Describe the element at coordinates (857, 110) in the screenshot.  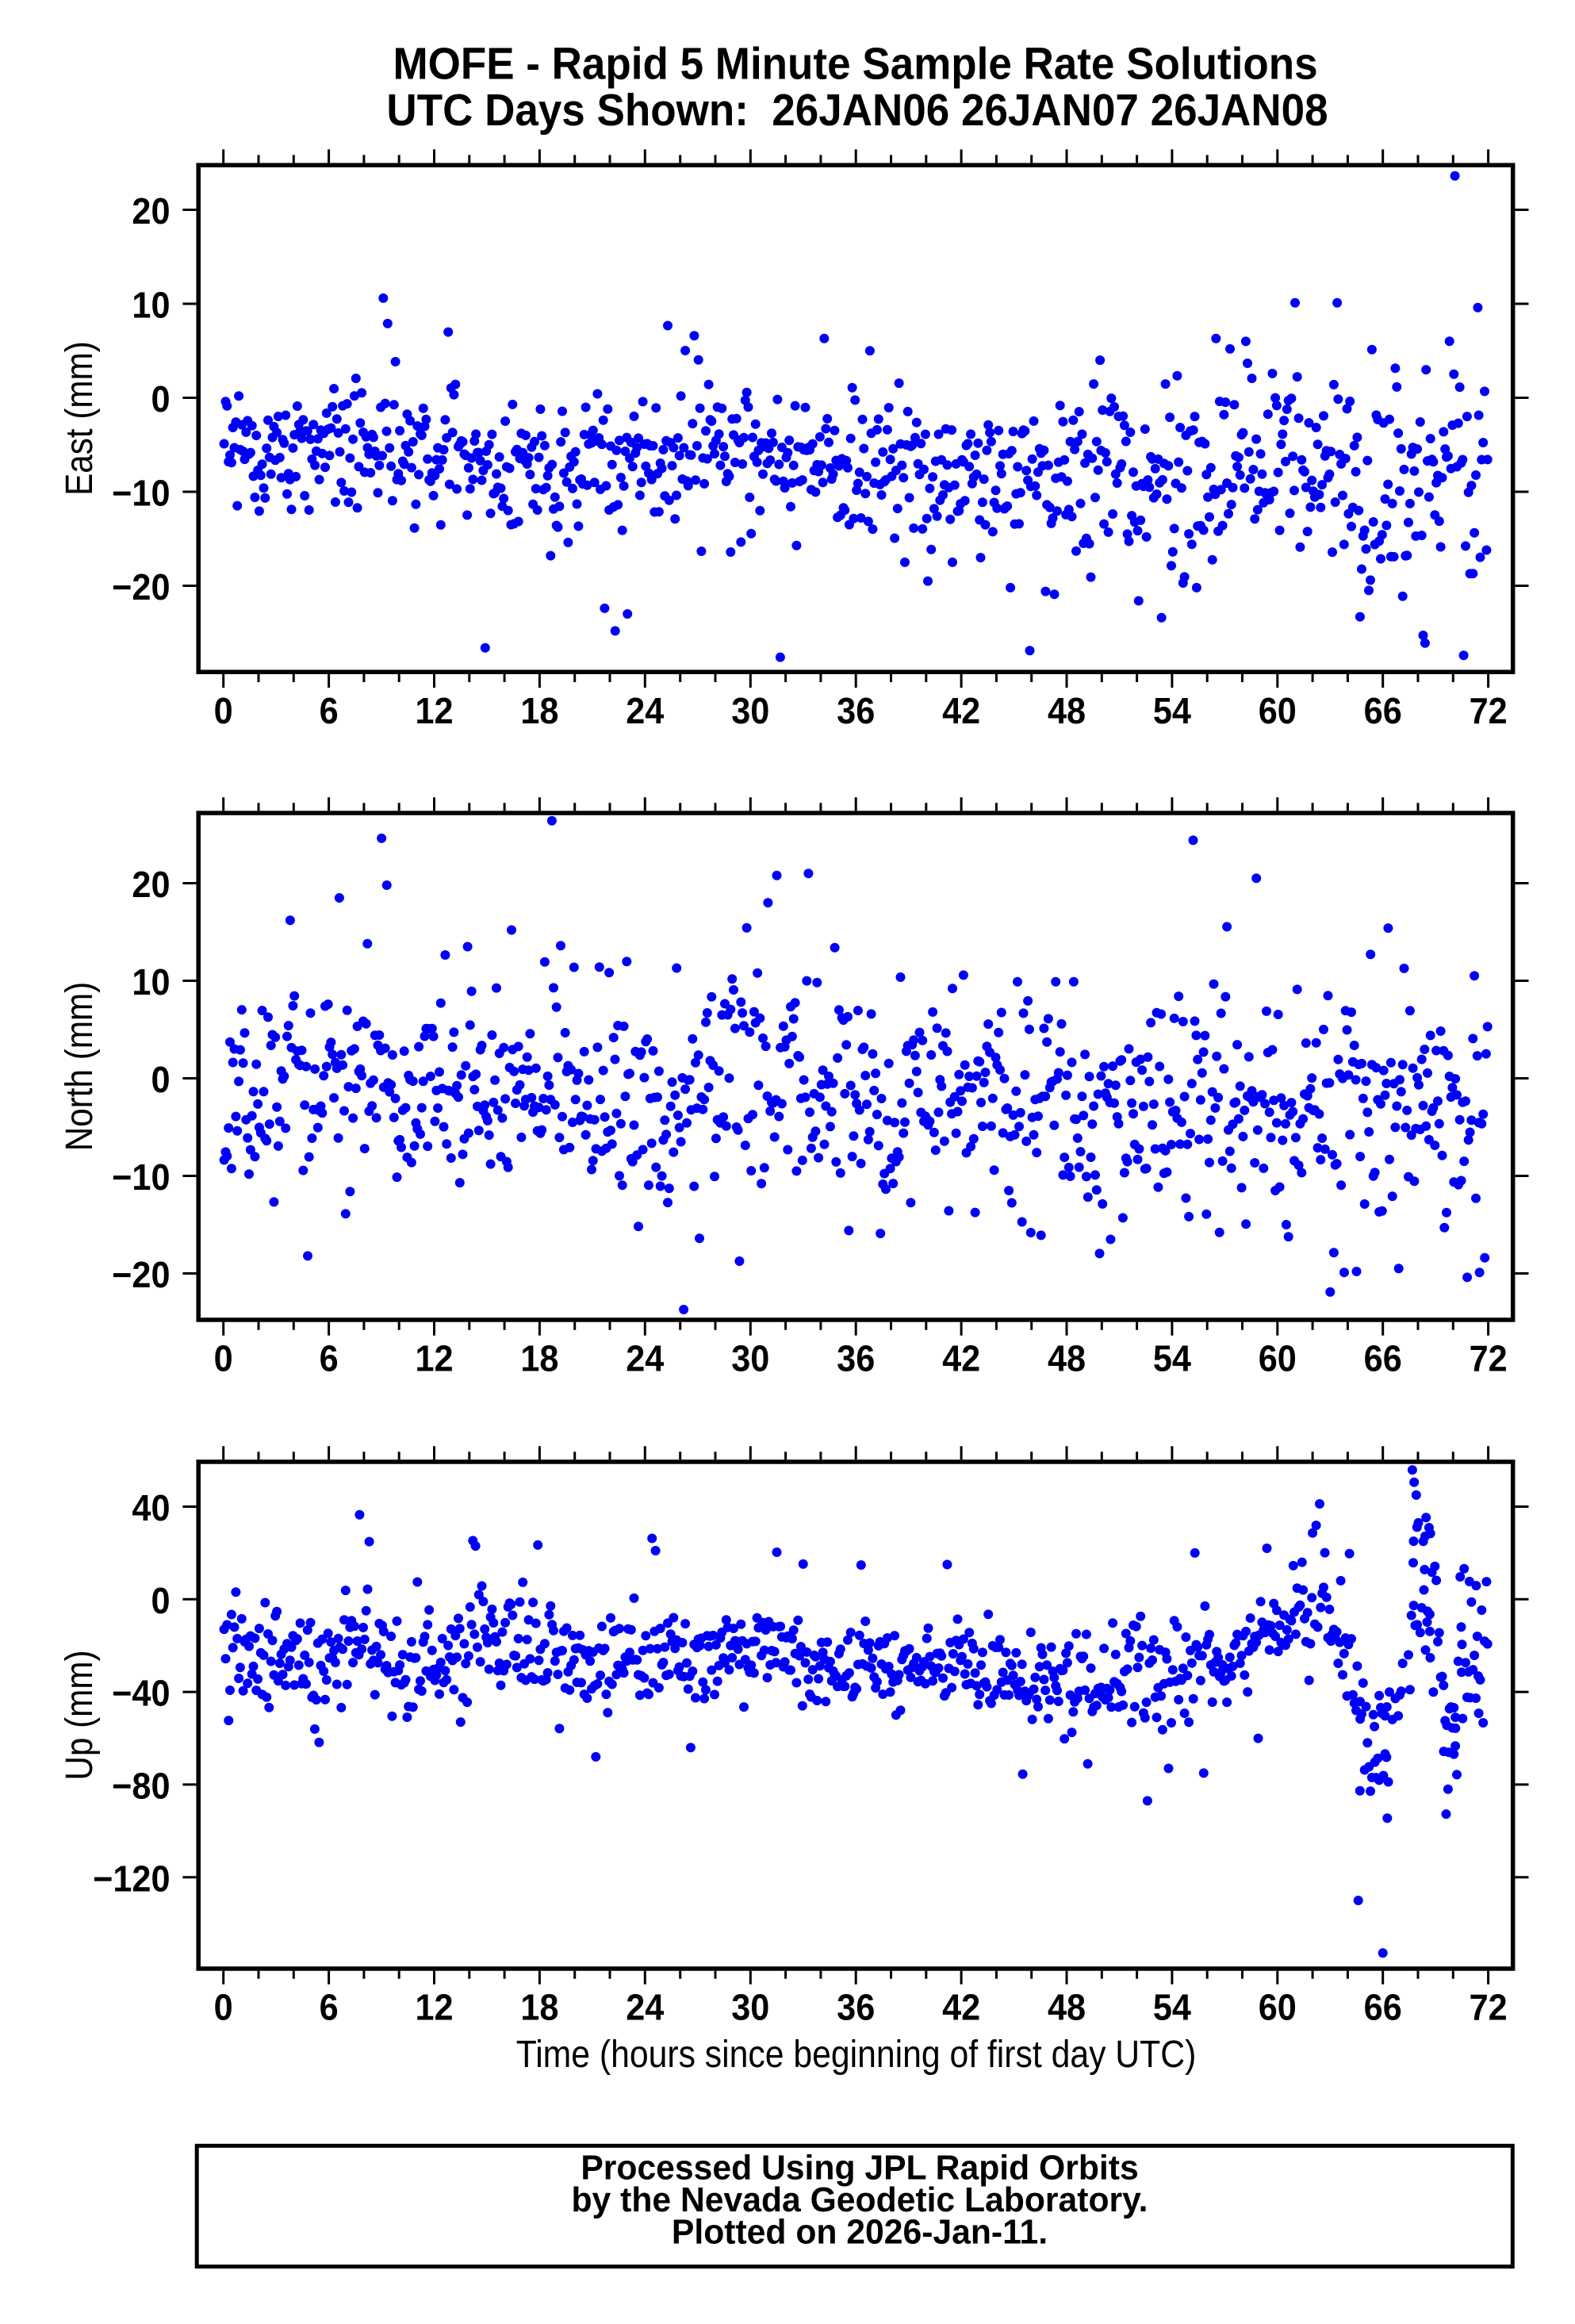
I see `svg-text:UTC Days Shown: 26JAN06 26JAN: UTC Days Shown: 26JAN06 26JAN07 26JAN08` at that location.